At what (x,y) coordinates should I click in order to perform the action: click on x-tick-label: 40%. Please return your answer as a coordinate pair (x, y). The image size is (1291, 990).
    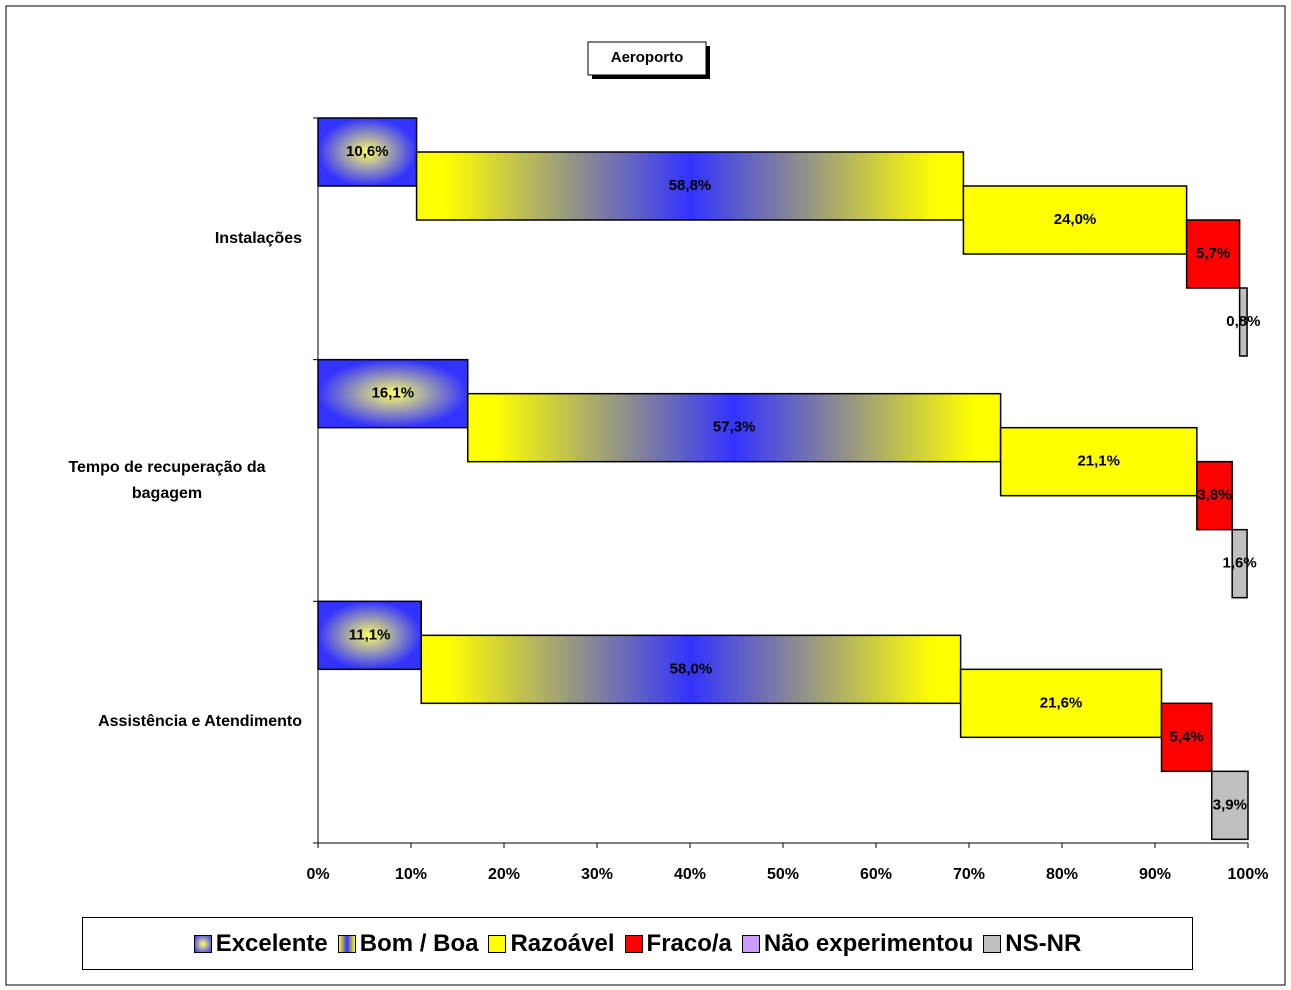
    Looking at the image, I should click on (690, 874).